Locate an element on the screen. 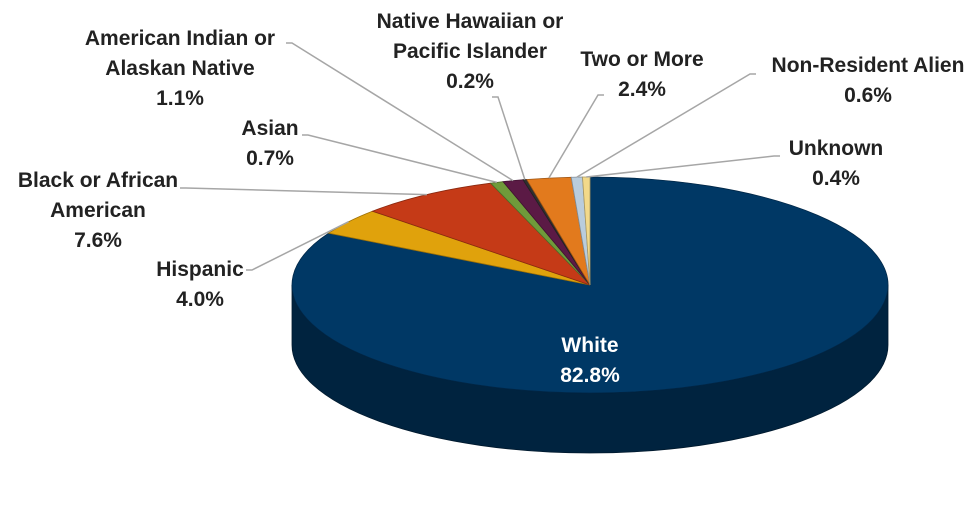 Image resolution: width=979 pixels, height=525 pixels. label-name-black-or-african-american: Black or African is located at coordinates (98, 180).